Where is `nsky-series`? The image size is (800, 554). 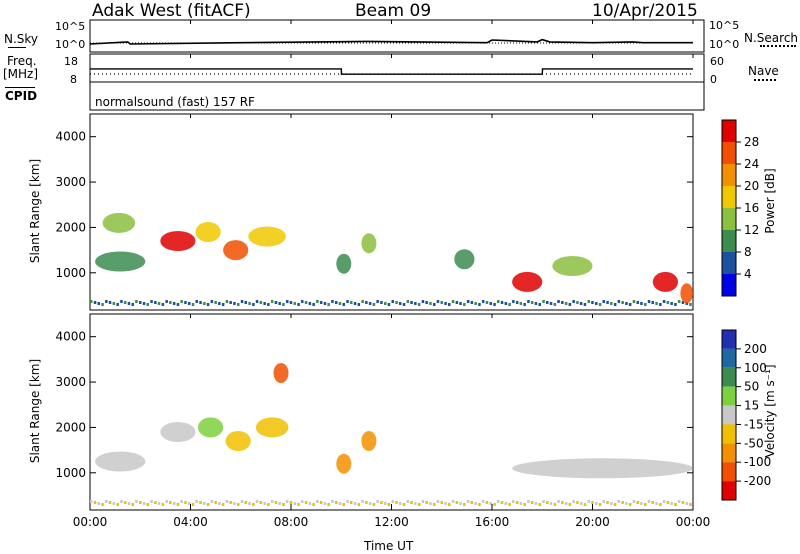 nsky-series is located at coordinates (391, 41).